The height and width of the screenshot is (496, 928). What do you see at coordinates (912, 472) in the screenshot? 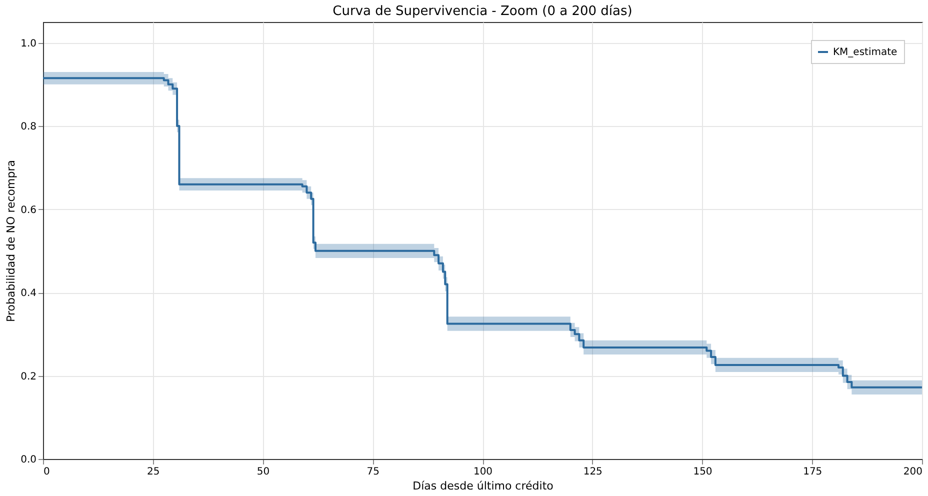
I see `x-tick-label: 200` at bounding box center [912, 472].